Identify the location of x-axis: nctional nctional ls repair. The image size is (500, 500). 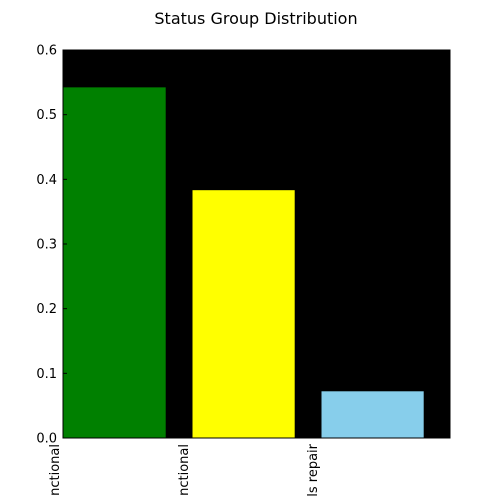
(185, 465).